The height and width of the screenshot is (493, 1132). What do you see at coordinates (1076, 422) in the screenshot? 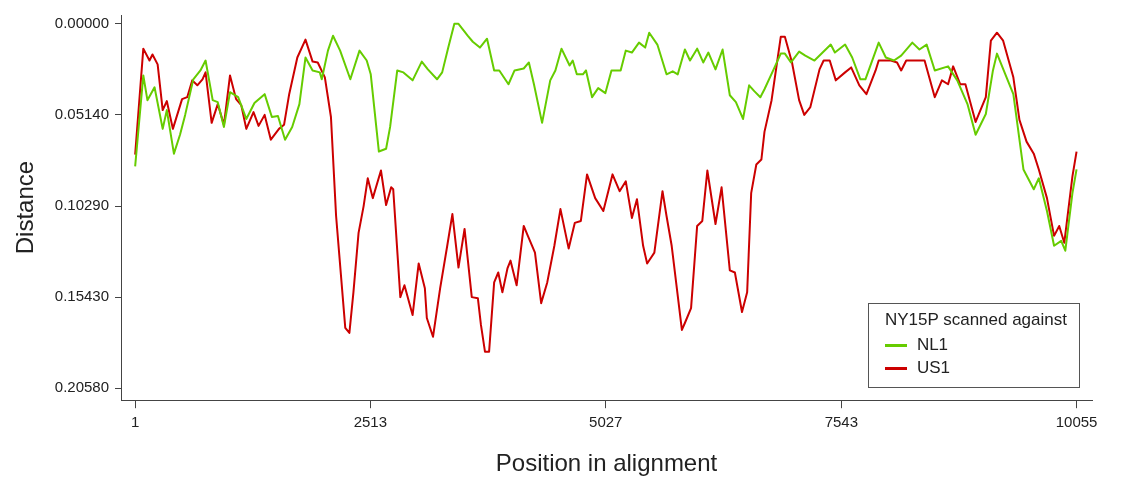
I see `x-tick-label: 10055` at bounding box center [1076, 422].